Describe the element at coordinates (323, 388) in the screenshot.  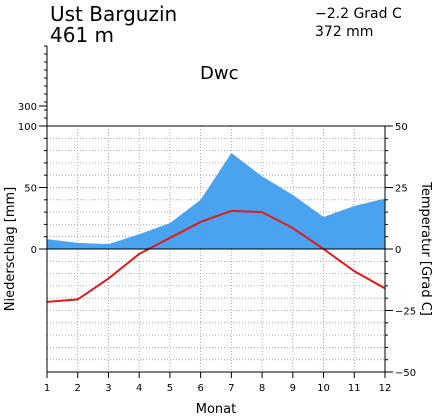
I see `x-tick-label: 10` at that location.